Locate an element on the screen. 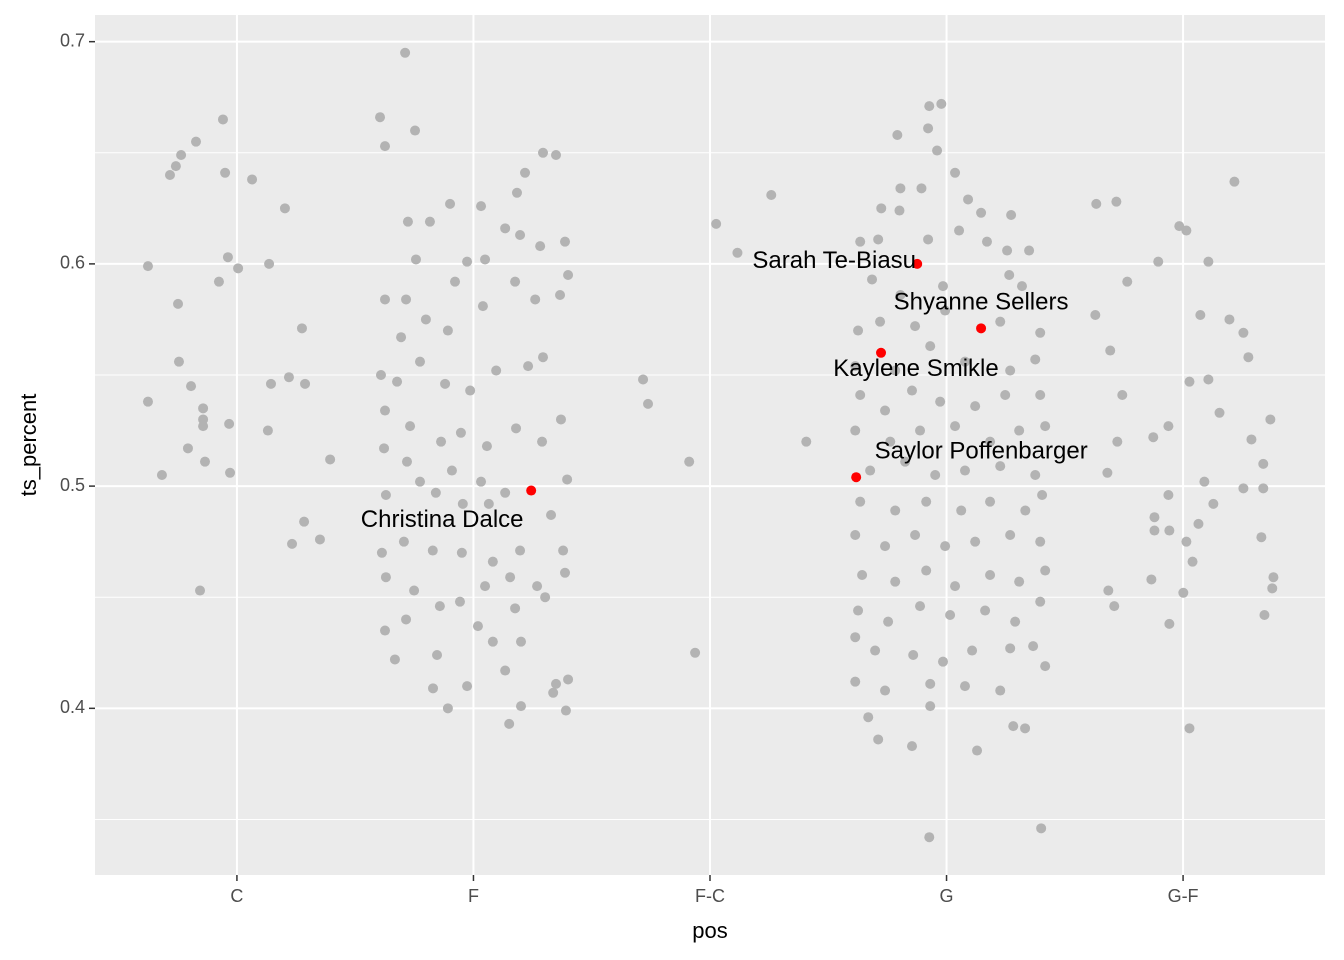 The width and height of the screenshot is (1344, 960). point-label: Christina Dalce is located at coordinates (442, 519).